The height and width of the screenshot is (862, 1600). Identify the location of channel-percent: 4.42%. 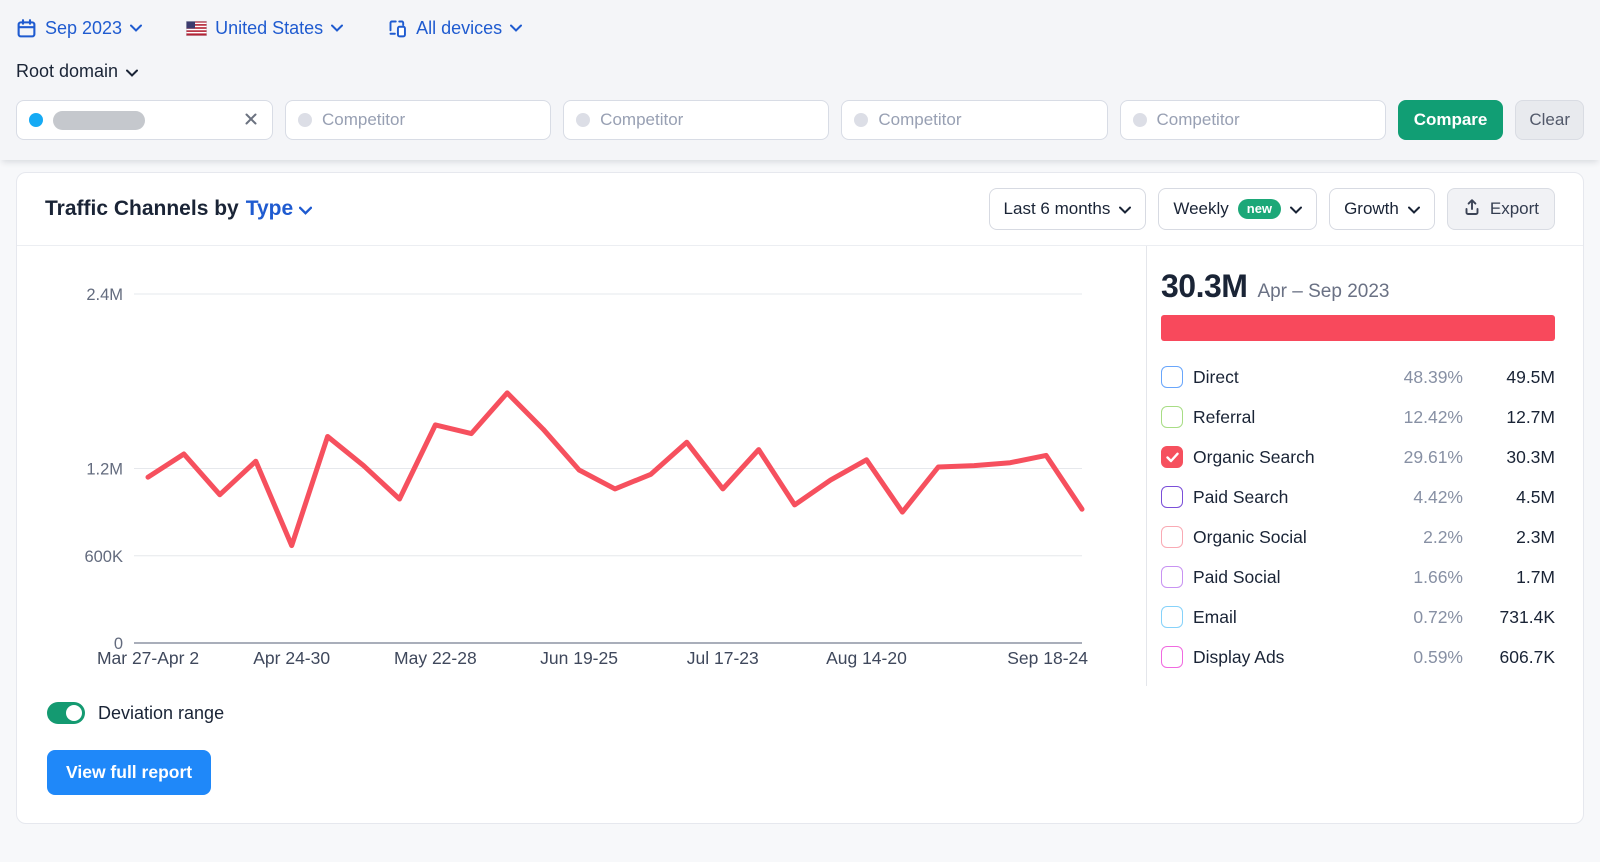
(1438, 496).